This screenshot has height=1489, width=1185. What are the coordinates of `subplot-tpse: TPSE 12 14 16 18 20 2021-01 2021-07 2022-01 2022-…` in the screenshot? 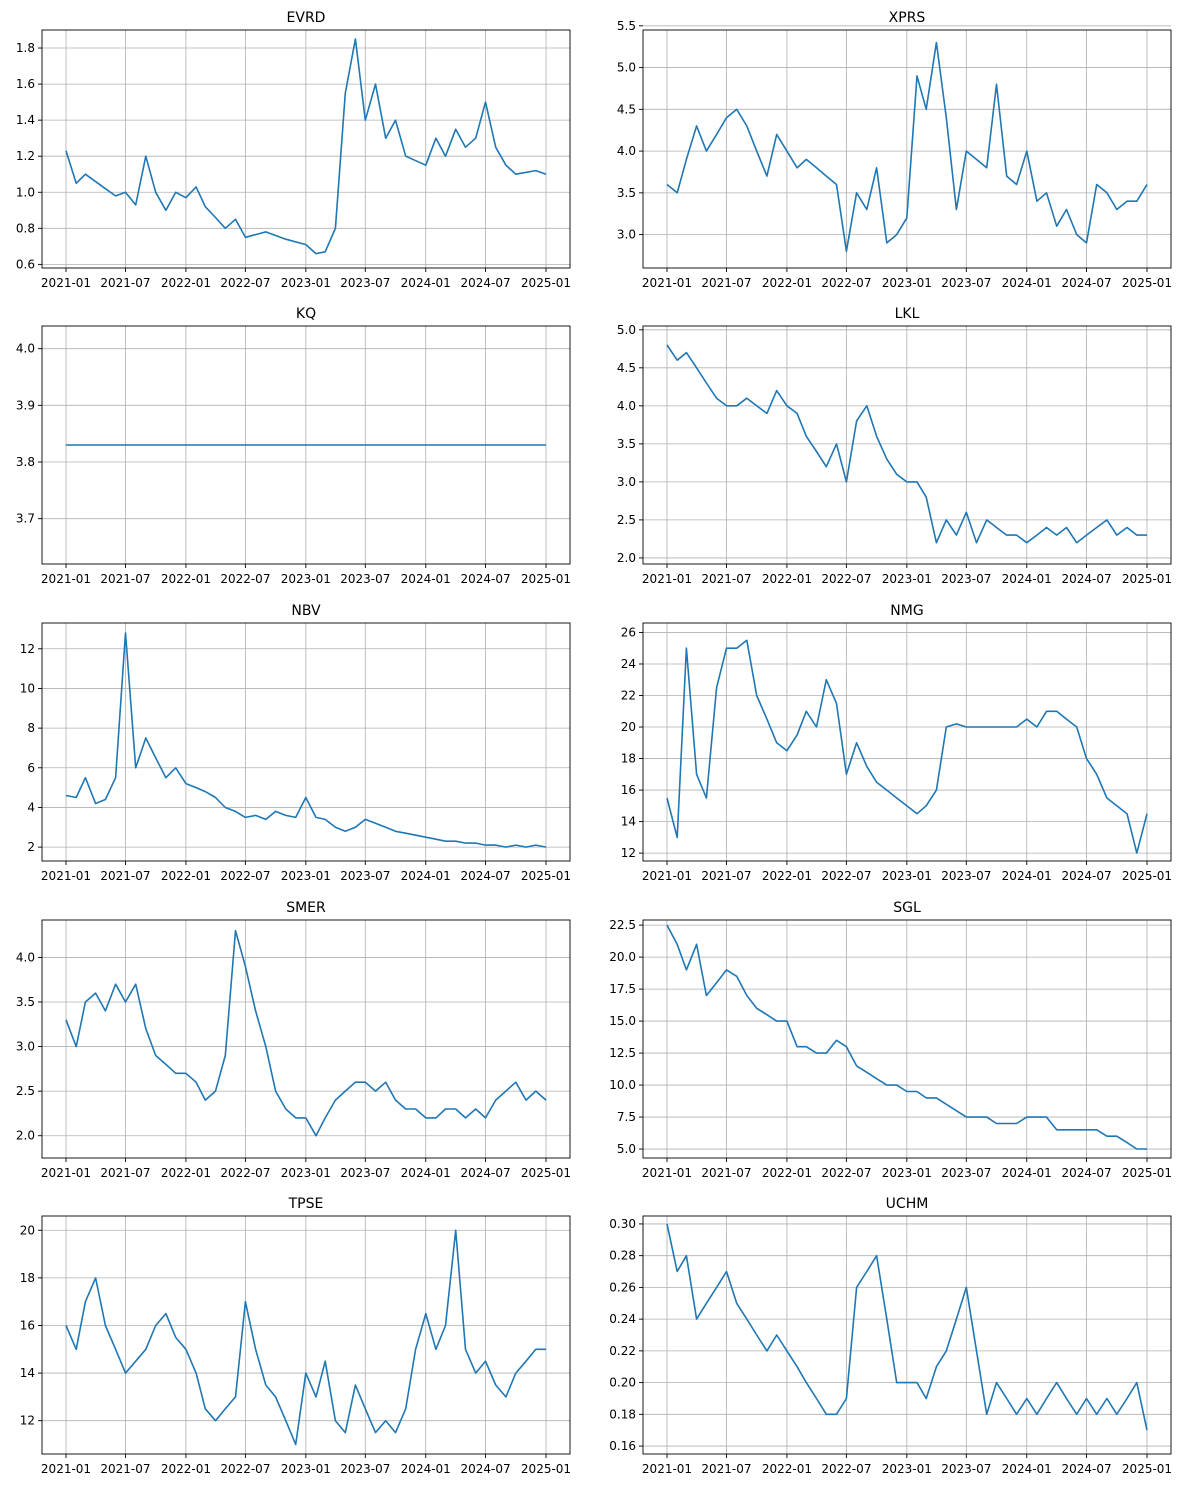 It's located at (295, 1336).